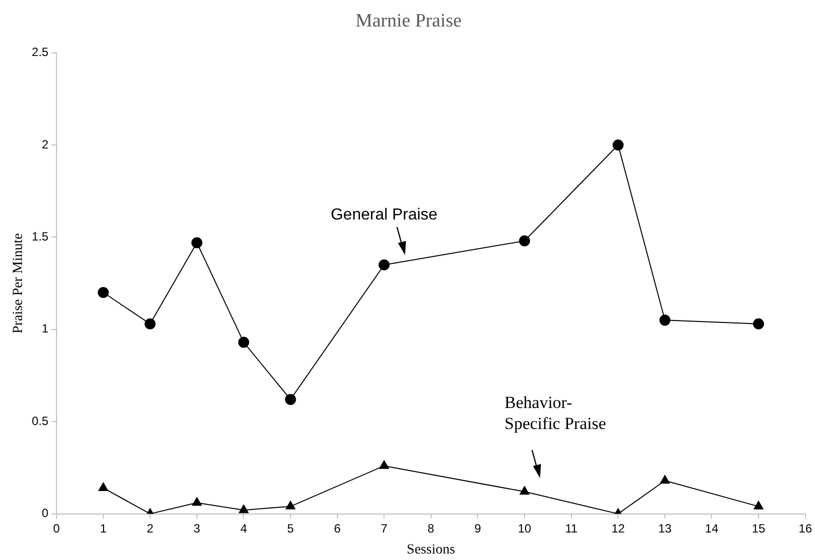  I want to click on x-tick-label: 9, so click(478, 528).